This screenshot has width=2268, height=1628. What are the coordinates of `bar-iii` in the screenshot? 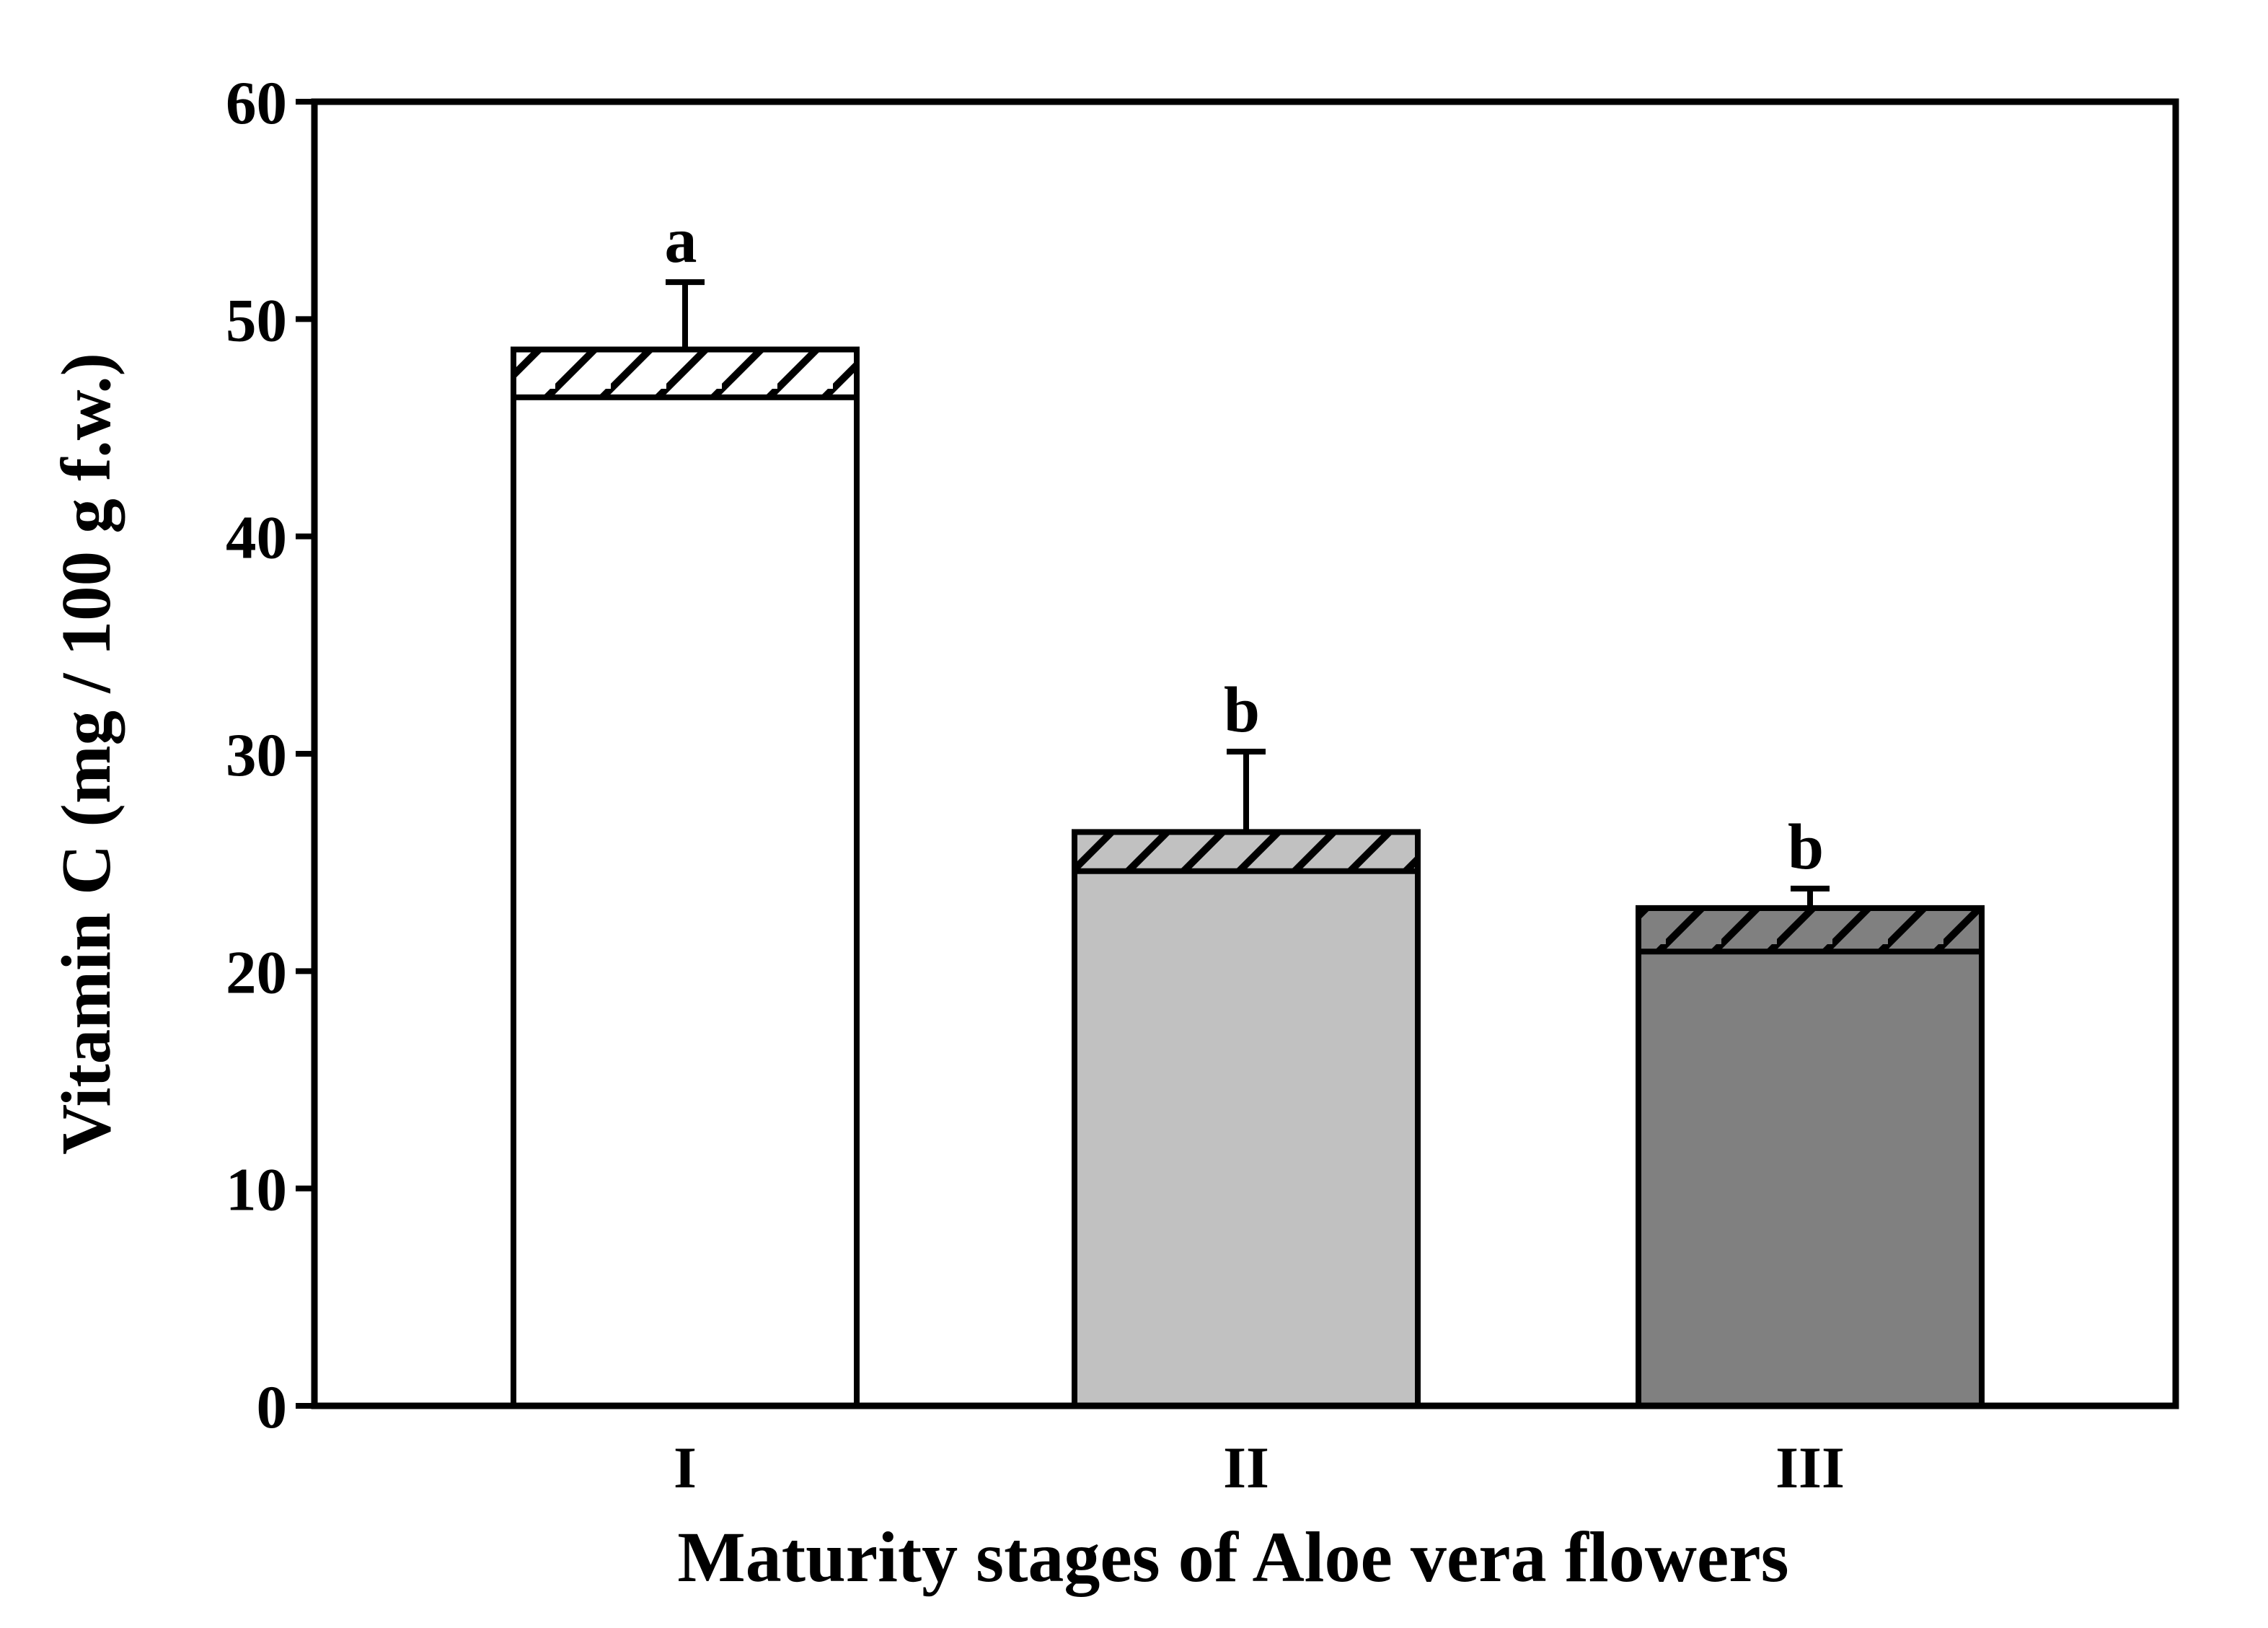 It's located at (1810, 1157).